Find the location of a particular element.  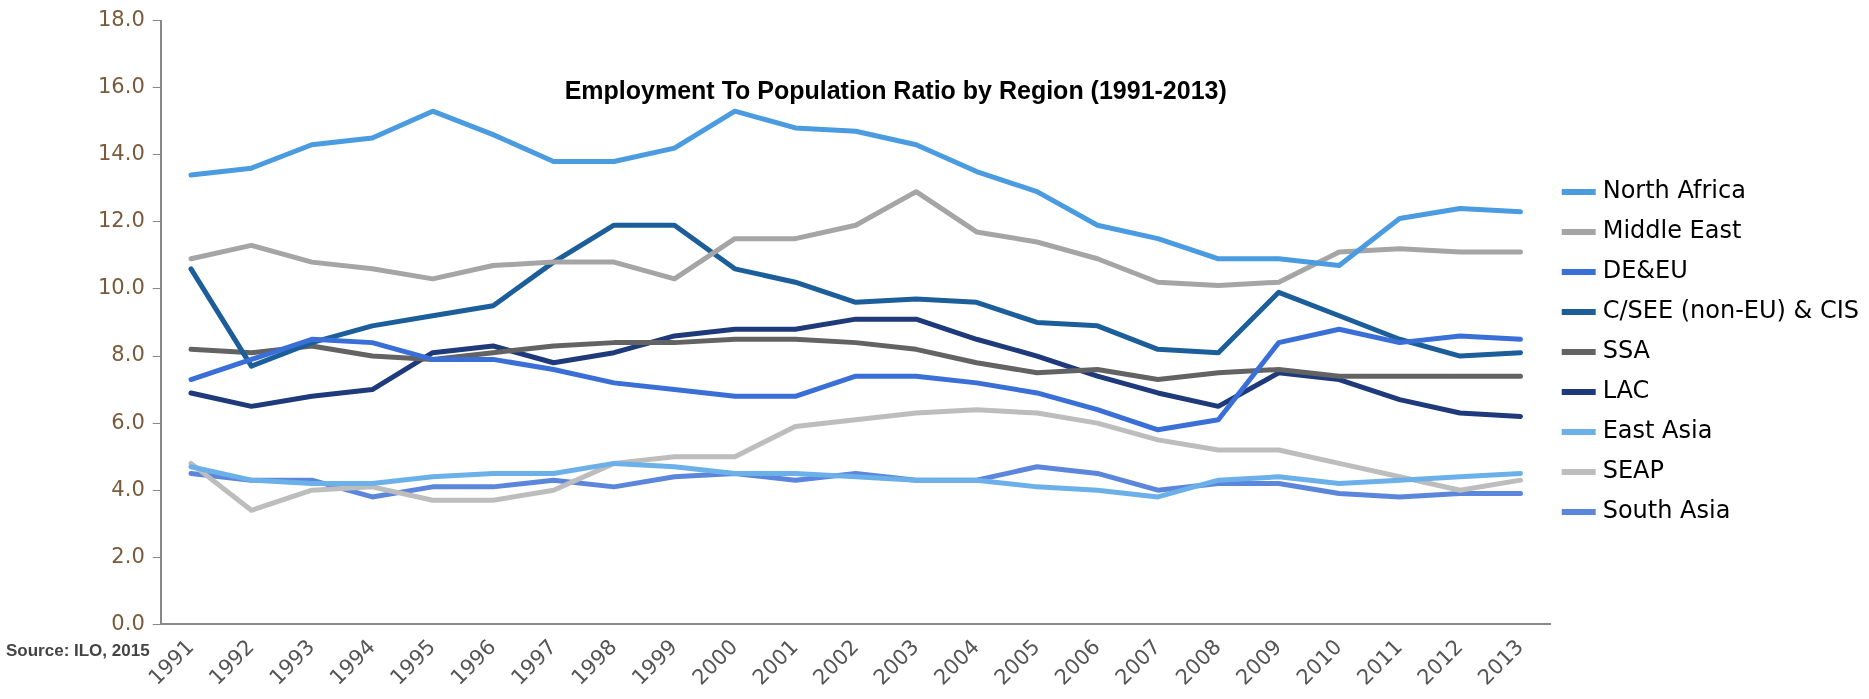

y-tick-label: 16.0 is located at coordinates (121, 86).